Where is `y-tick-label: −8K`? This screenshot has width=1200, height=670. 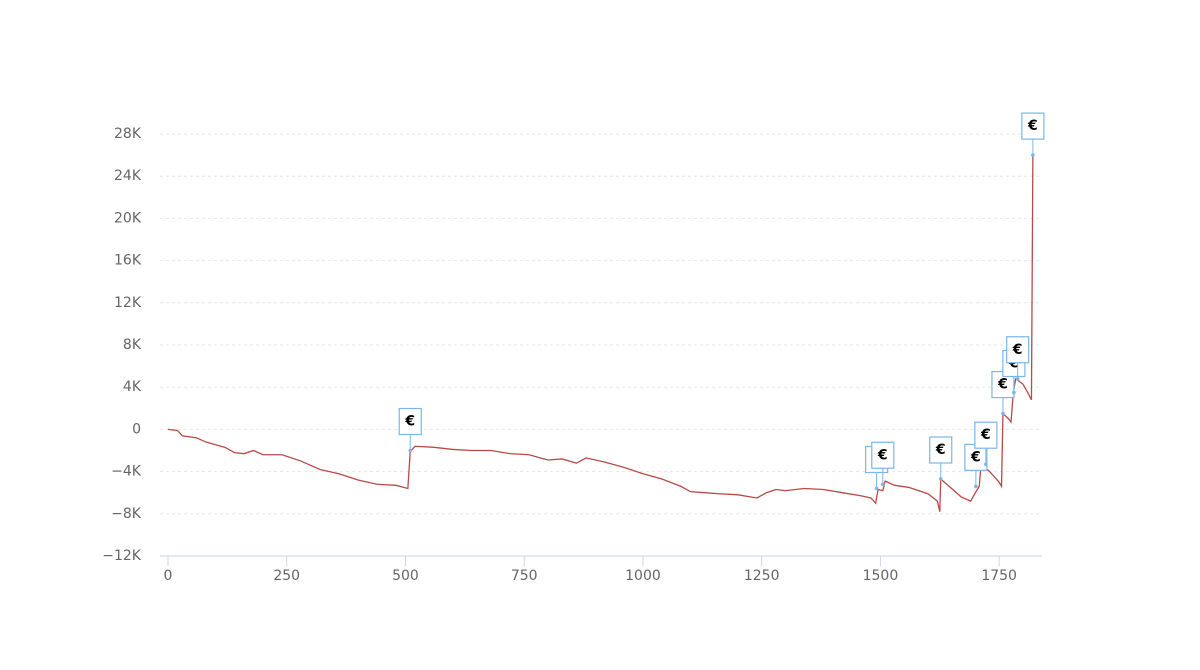
y-tick-label: −8K is located at coordinates (126, 514).